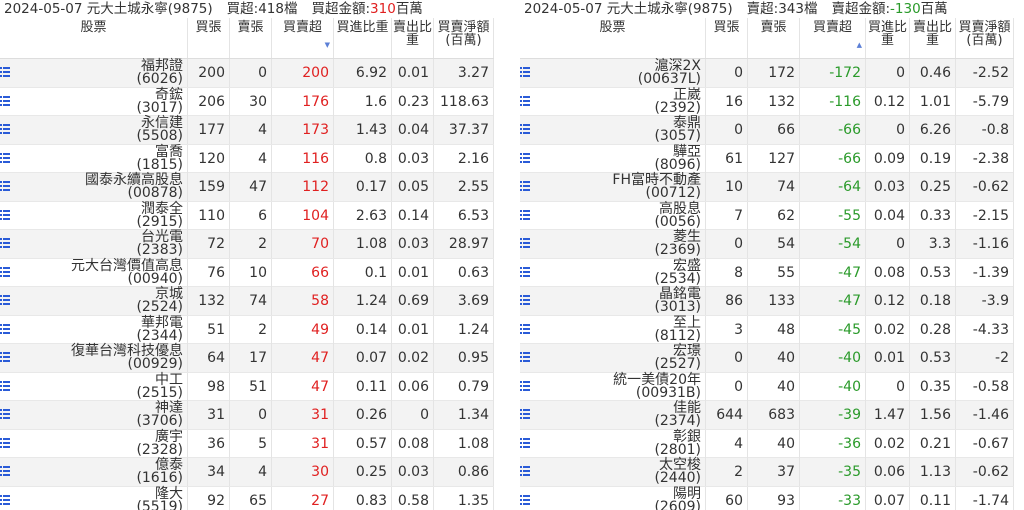  I want to click on buy-ratio: 0.26, so click(363, 415).